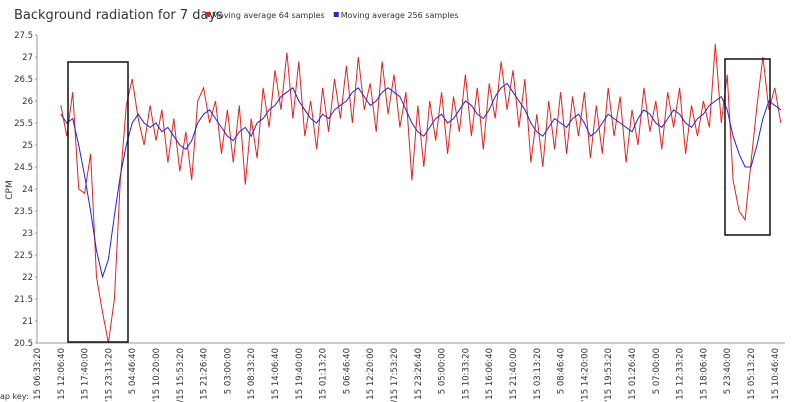 The width and height of the screenshot is (800, 402). I want to click on y-tick-label: 27, so click(27, 58).